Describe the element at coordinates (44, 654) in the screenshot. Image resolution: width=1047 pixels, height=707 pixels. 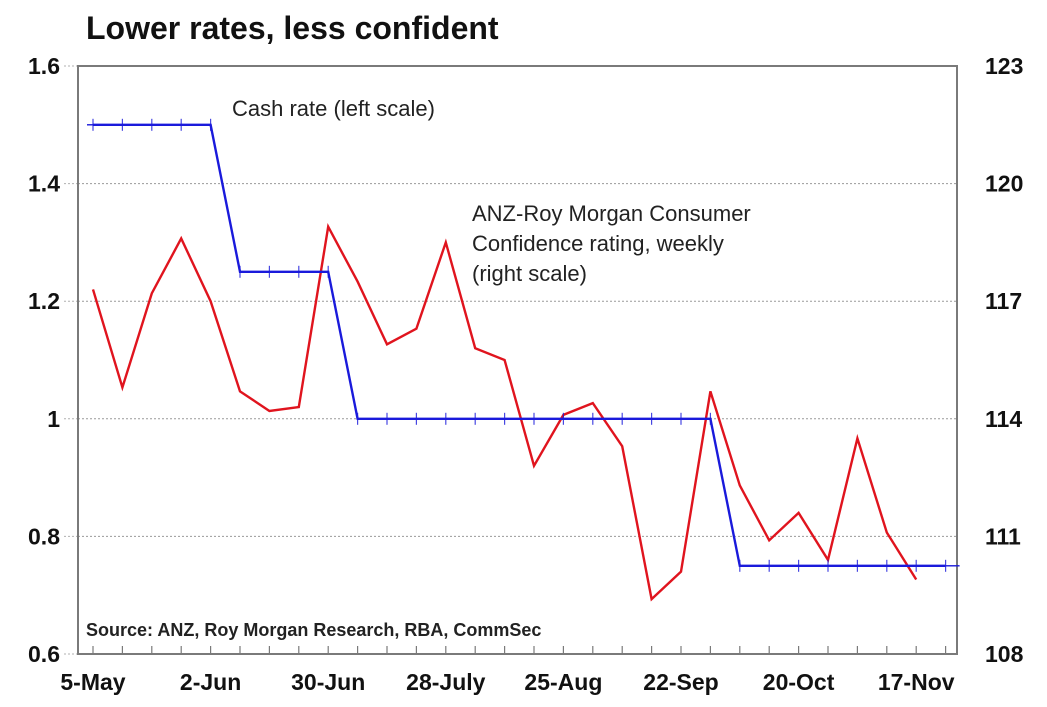
I see `left-tick-label: 0.6` at that location.